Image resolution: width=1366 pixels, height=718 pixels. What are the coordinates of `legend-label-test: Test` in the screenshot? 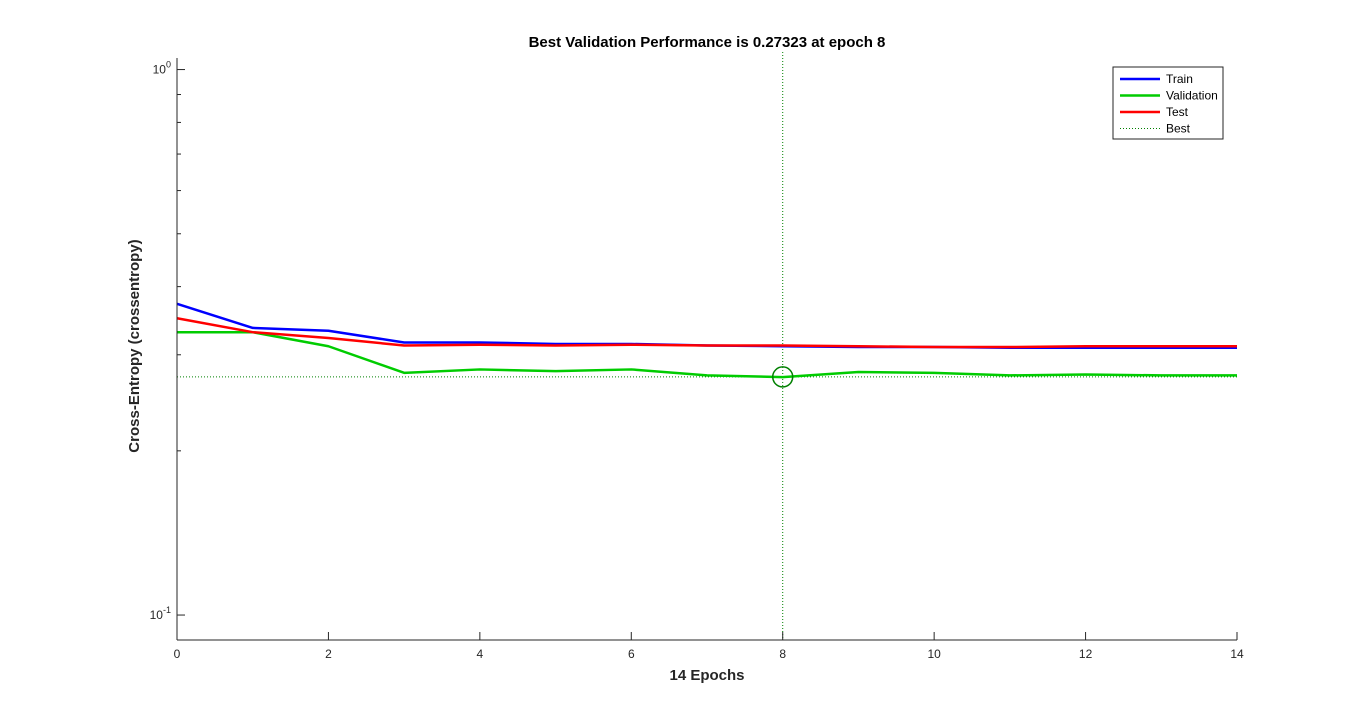 It's located at (1177, 112).